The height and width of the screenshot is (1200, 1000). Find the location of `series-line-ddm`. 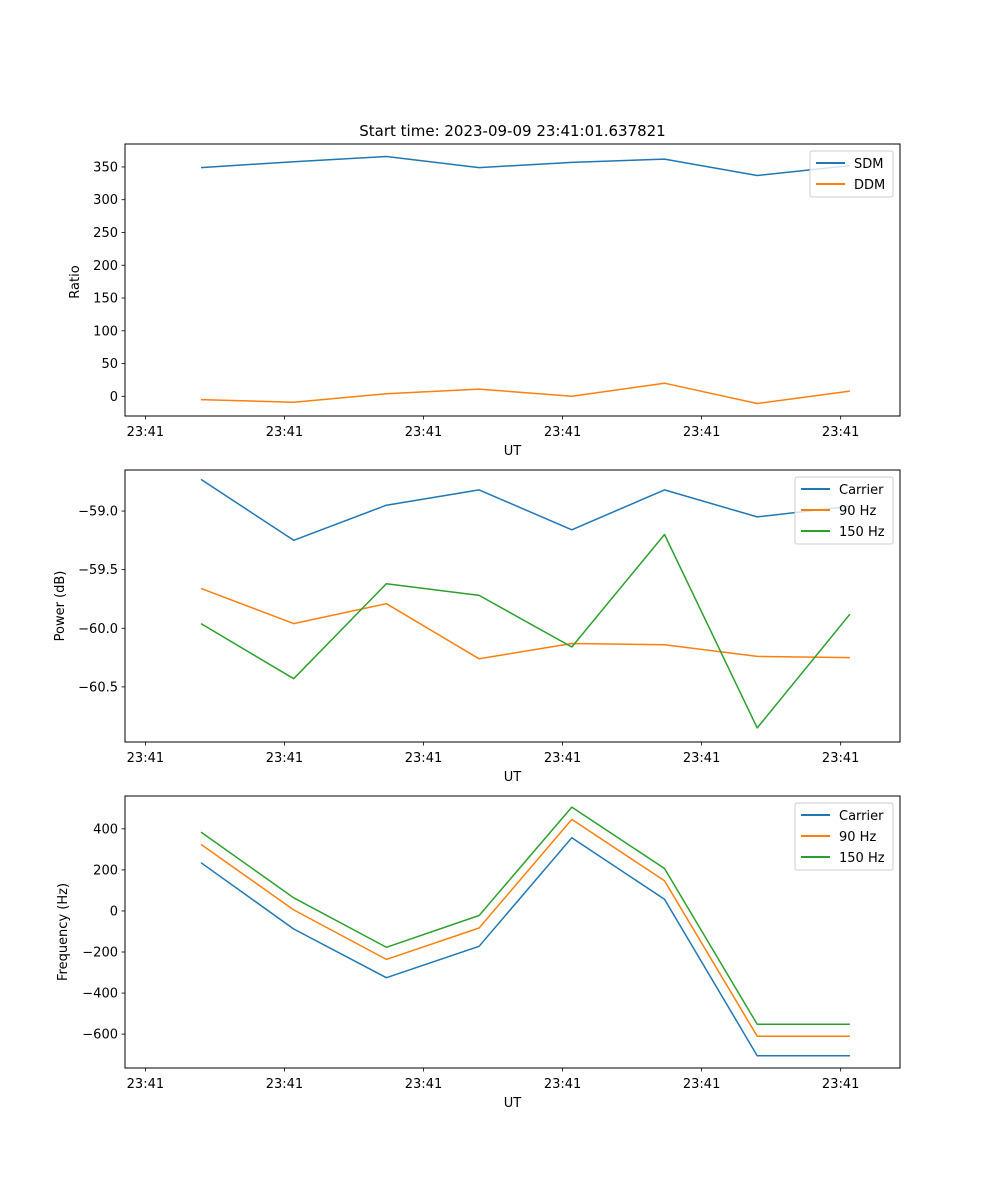

series-line-ddm is located at coordinates (525, 393).